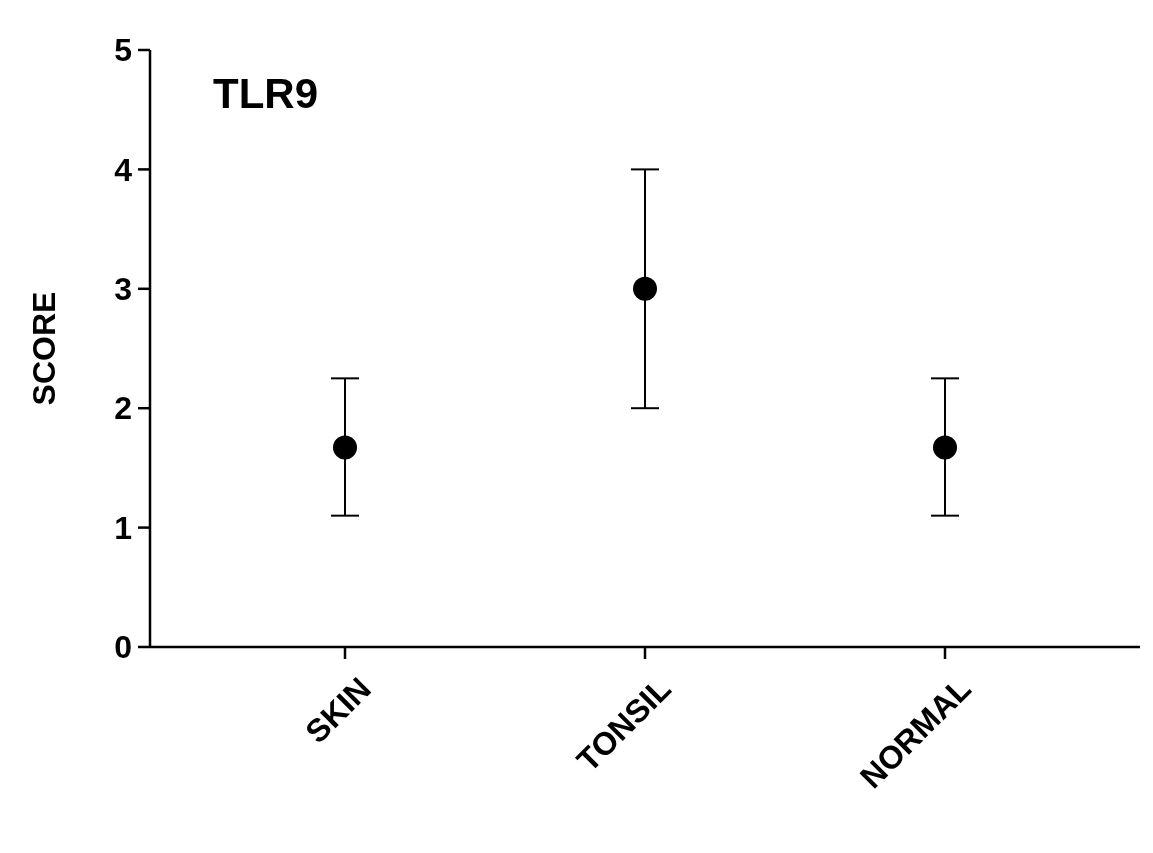 The image size is (1153, 853). I want to click on y-tick-label: 3, so click(123, 289).